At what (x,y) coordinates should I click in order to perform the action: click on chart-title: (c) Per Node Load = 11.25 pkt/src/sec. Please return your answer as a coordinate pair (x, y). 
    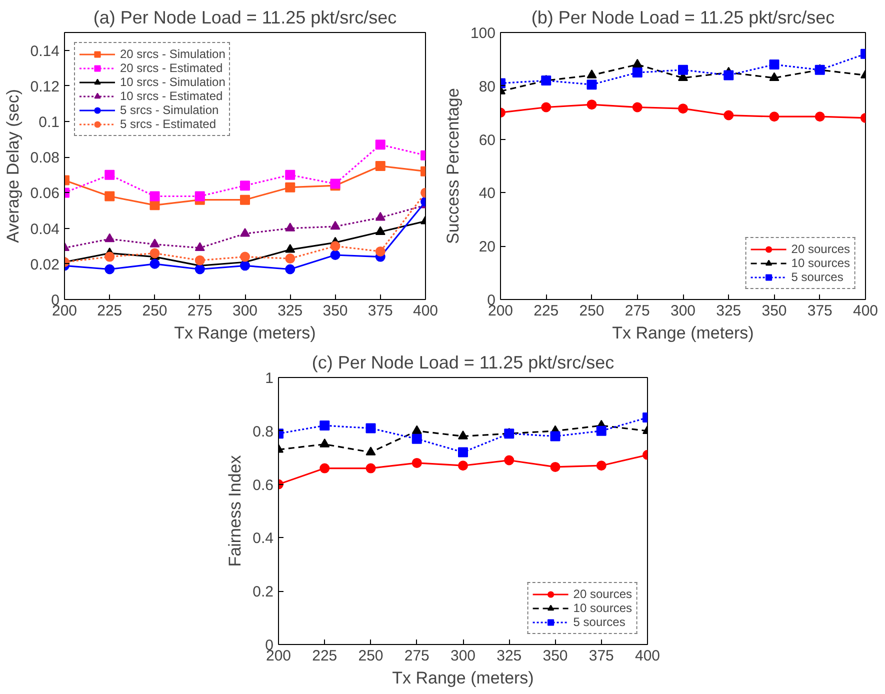
    Looking at the image, I should click on (463, 362).